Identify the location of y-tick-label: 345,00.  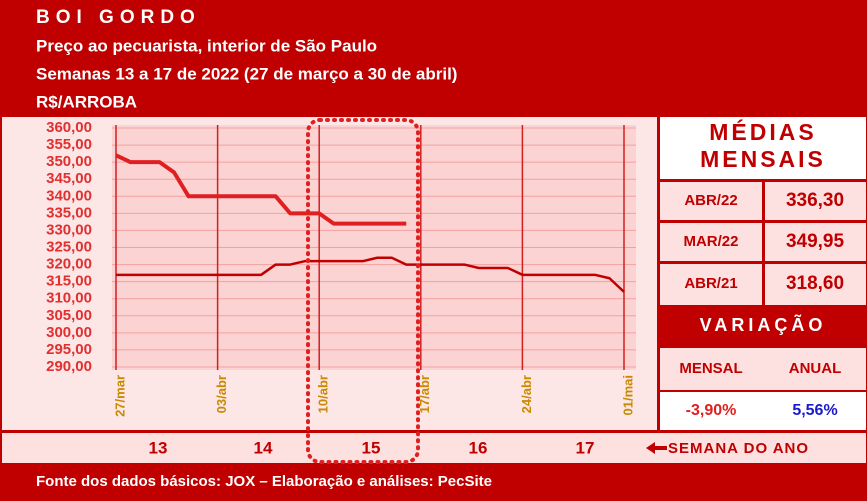
(69, 178).